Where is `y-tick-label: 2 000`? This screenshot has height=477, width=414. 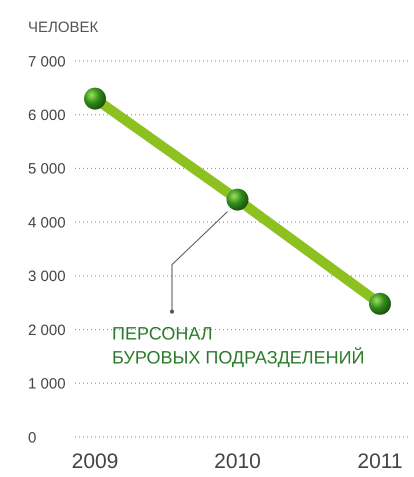
y-tick-label: 2 000 is located at coordinates (47, 330).